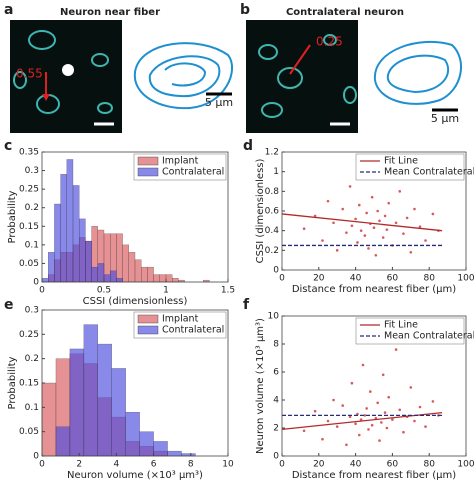  What do you see at coordinates (276, 345) in the screenshot?
I see `y-tick-label: 8` at bounding box center [276, 345].